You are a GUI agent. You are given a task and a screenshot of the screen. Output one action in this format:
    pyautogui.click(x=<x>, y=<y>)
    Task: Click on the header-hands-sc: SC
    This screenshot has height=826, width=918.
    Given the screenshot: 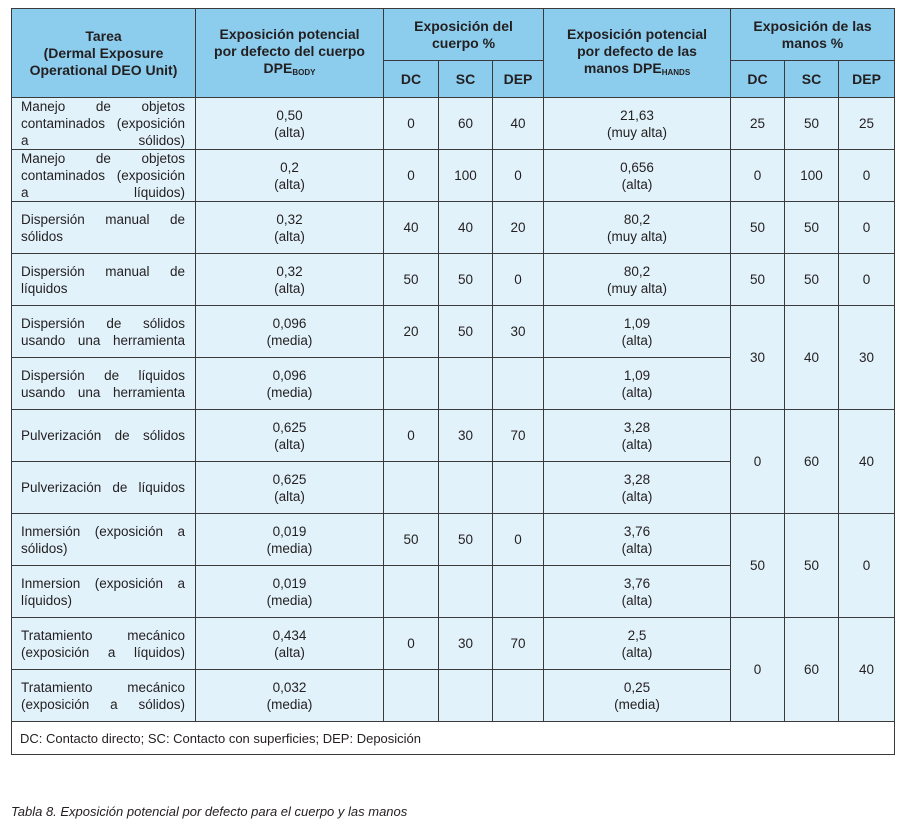 What is the action you would take?
    pyautogui.click(x=812, y=79)
    